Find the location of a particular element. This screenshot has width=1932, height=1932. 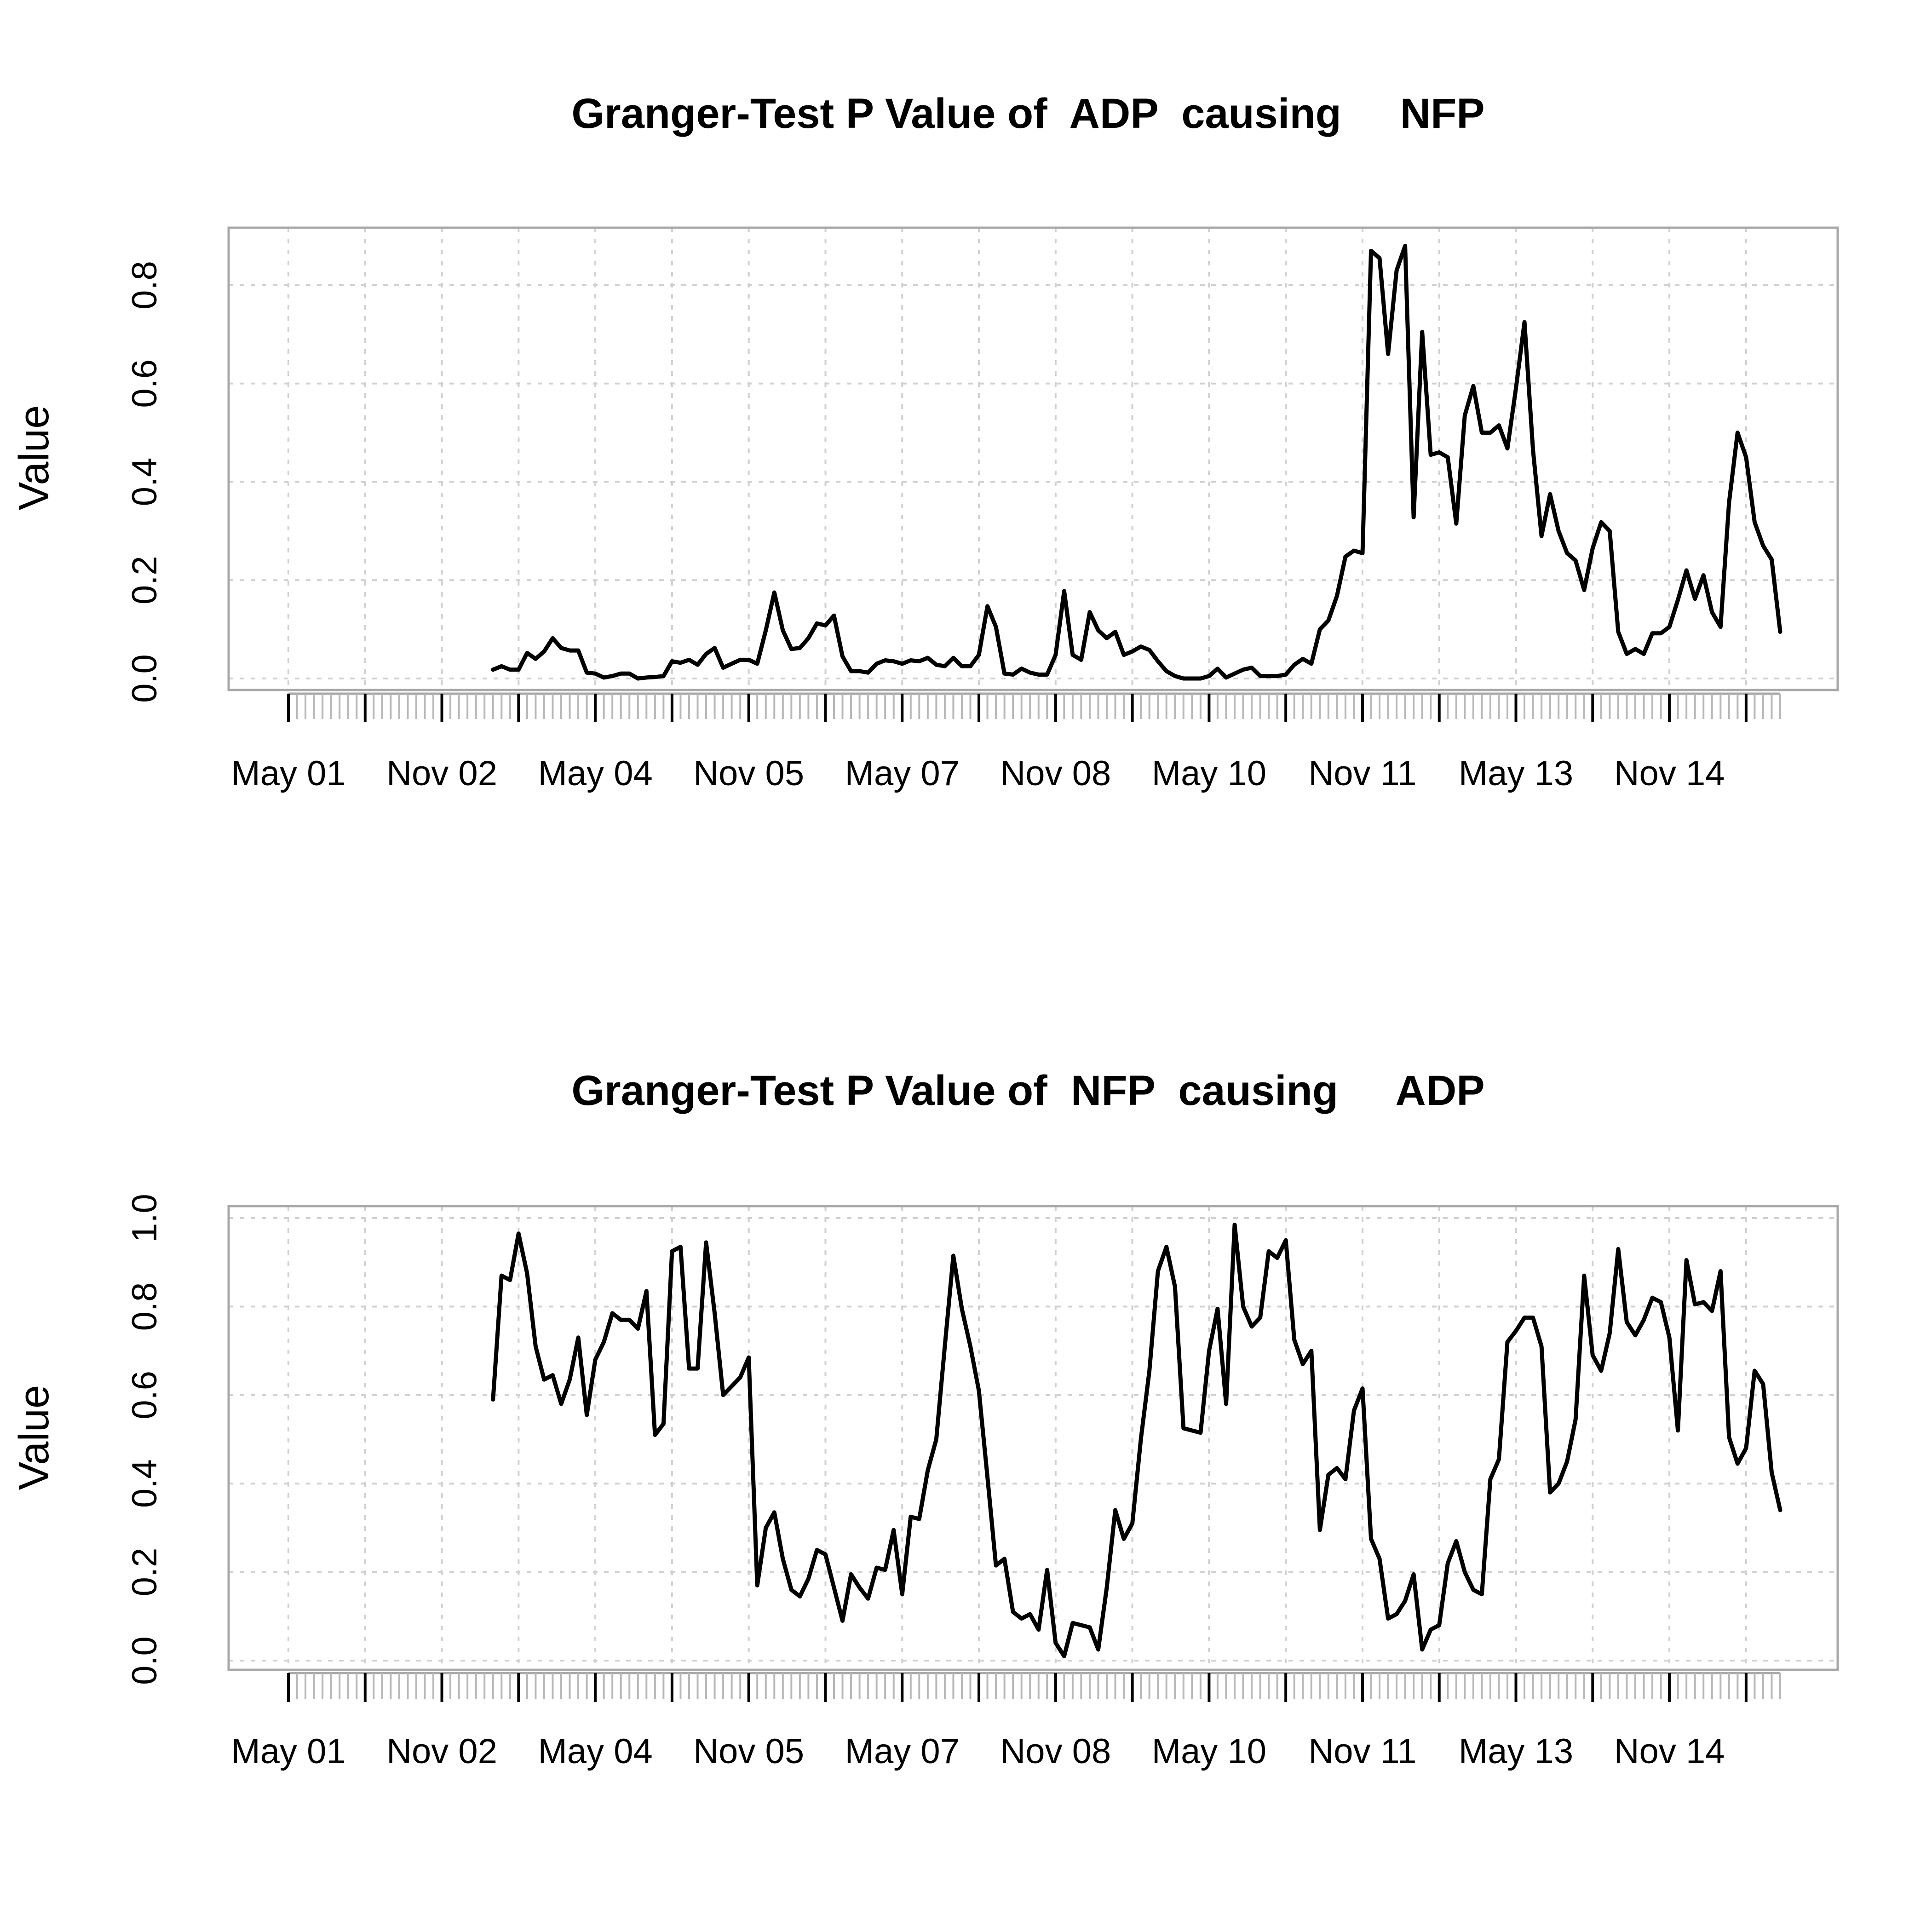

y-axis-ticks: 0.0 0.2 0.4 0.6 0.8 is located at coordinates (177, 482).